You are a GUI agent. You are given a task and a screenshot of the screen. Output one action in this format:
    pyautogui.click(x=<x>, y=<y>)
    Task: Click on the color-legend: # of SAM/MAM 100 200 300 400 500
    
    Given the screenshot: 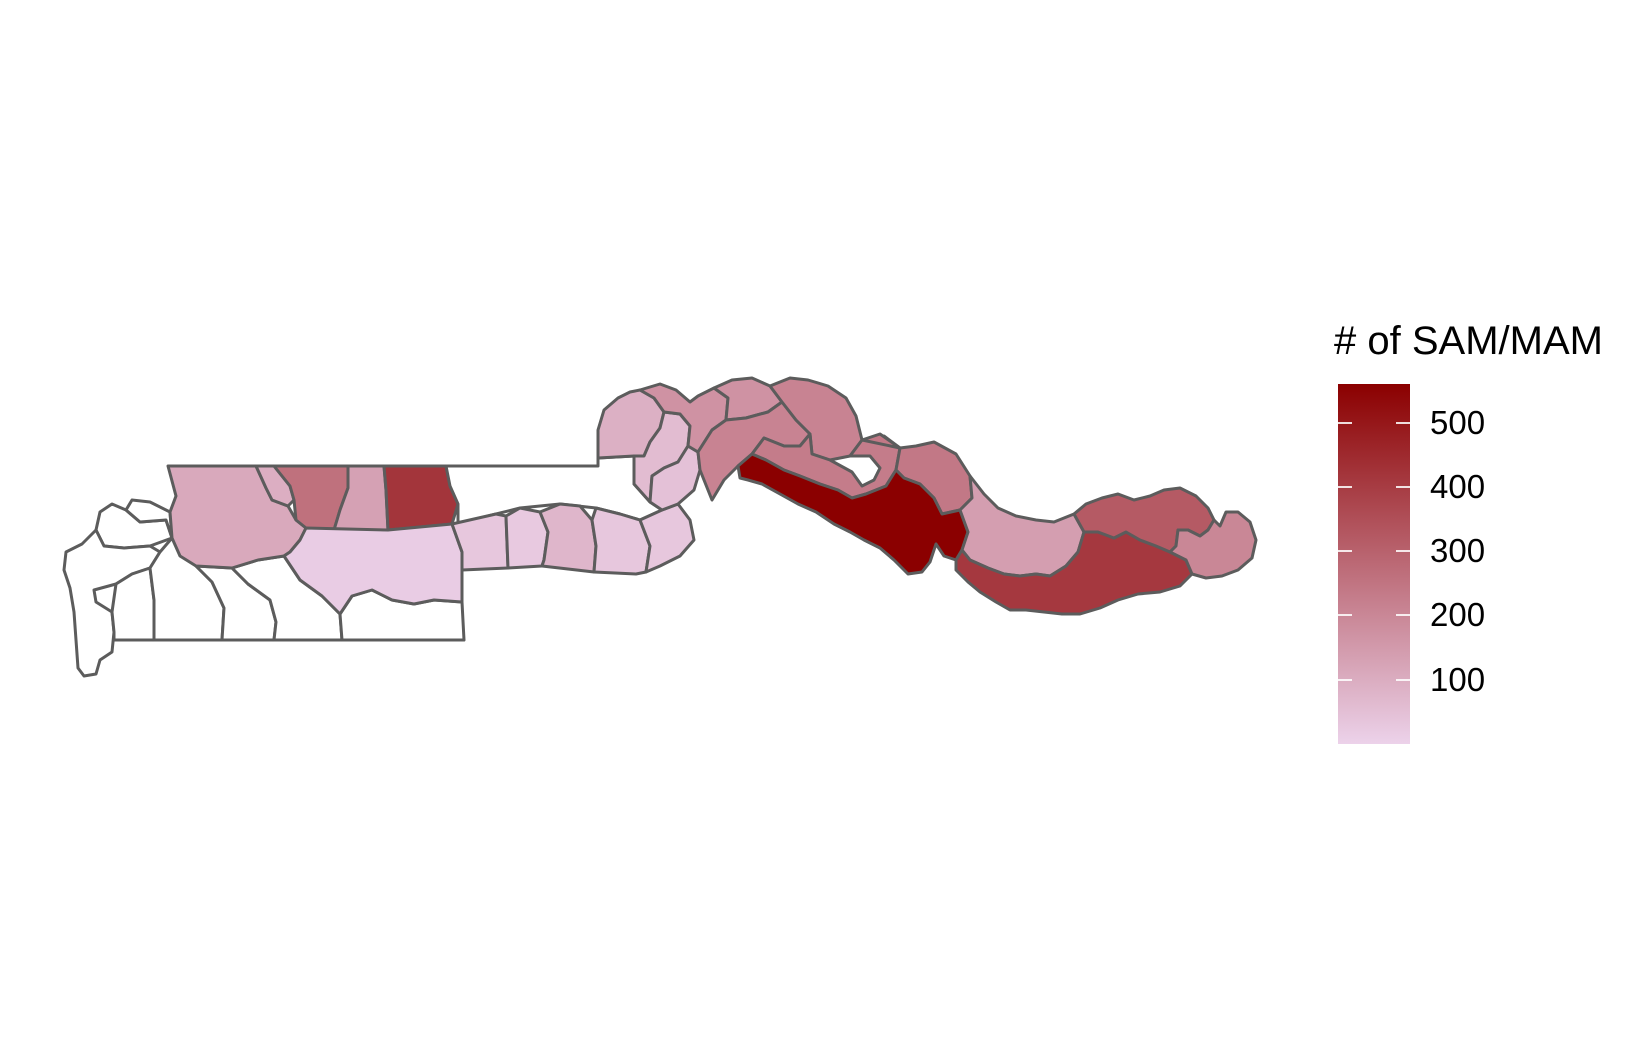 What is the action you would take?
    pyautogui.click(x=1484, y=538)
    